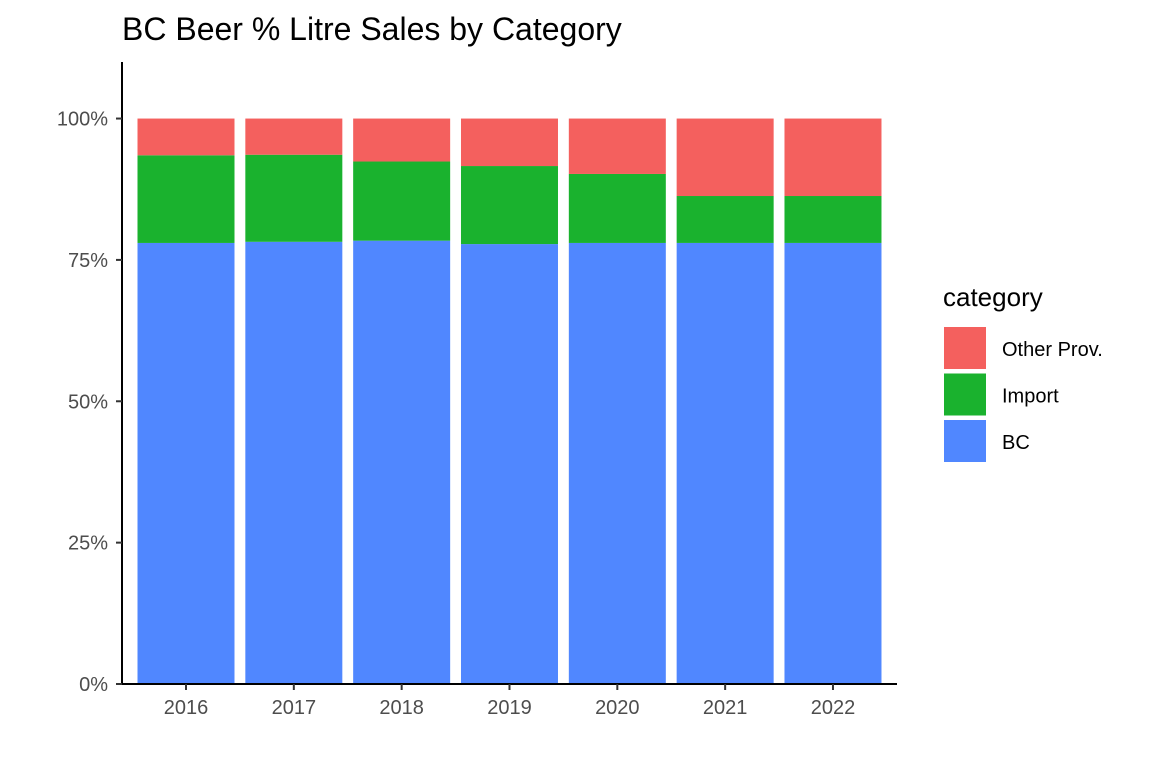 This screenshot has height=768, width=1152. I want to click on y-tick-label: 25%, so click(88, 544).